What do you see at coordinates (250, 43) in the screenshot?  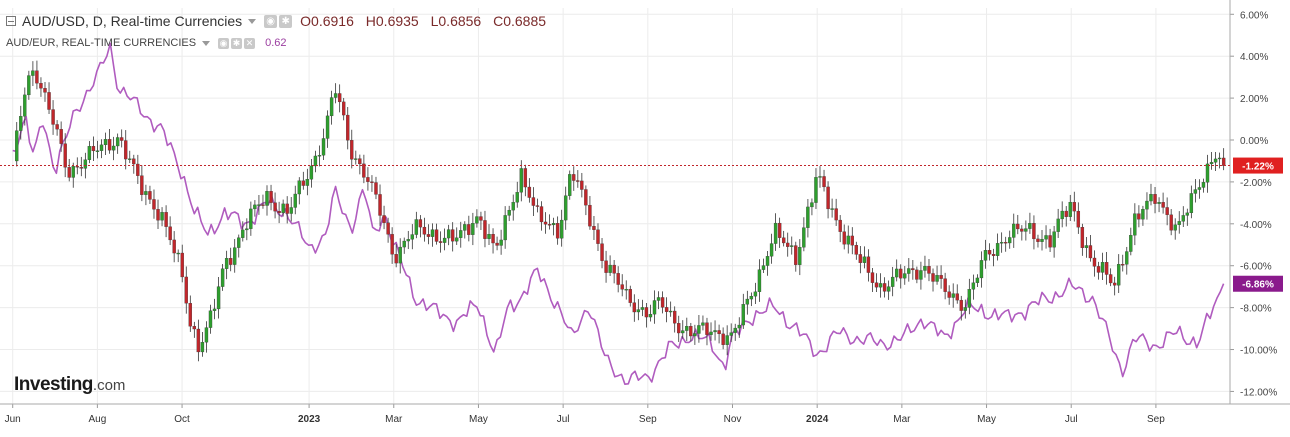 I see `close-icon: ✕` at bounding box center [250, 43].